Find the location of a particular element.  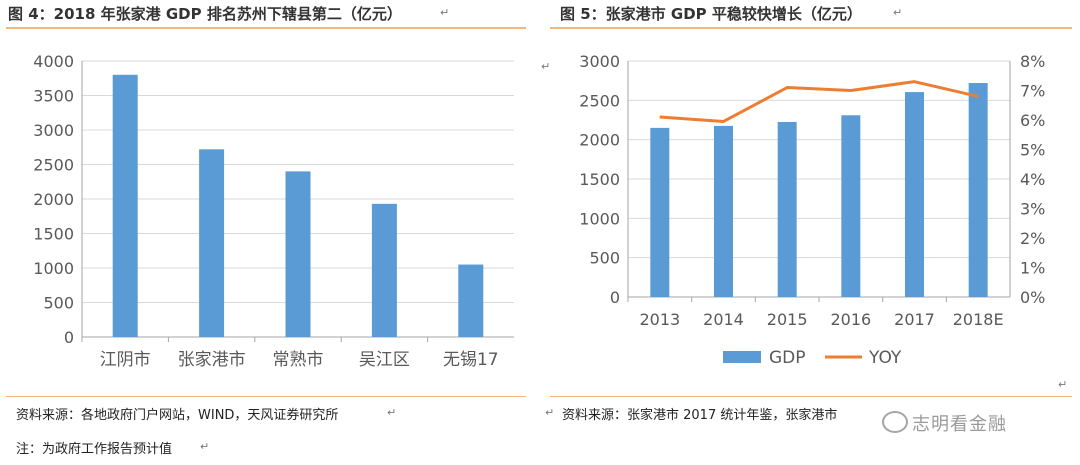

x-tick-label: 2017 is located at coordinates (914, 319).